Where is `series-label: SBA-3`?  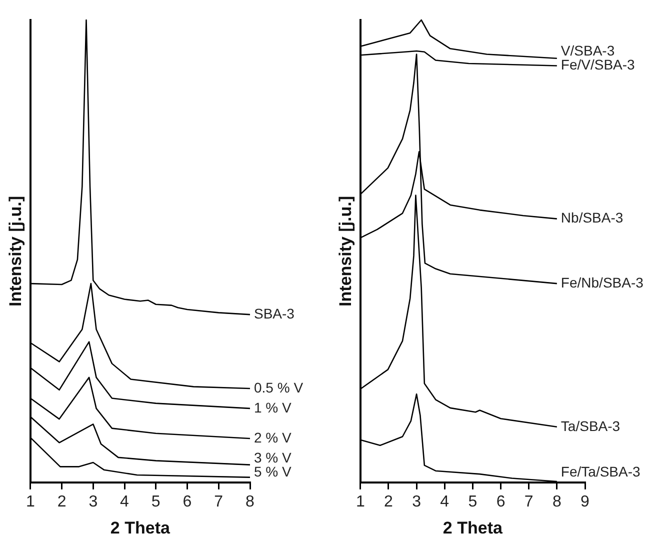 series-label: SBA-3 is located at coordinates (274, 313).